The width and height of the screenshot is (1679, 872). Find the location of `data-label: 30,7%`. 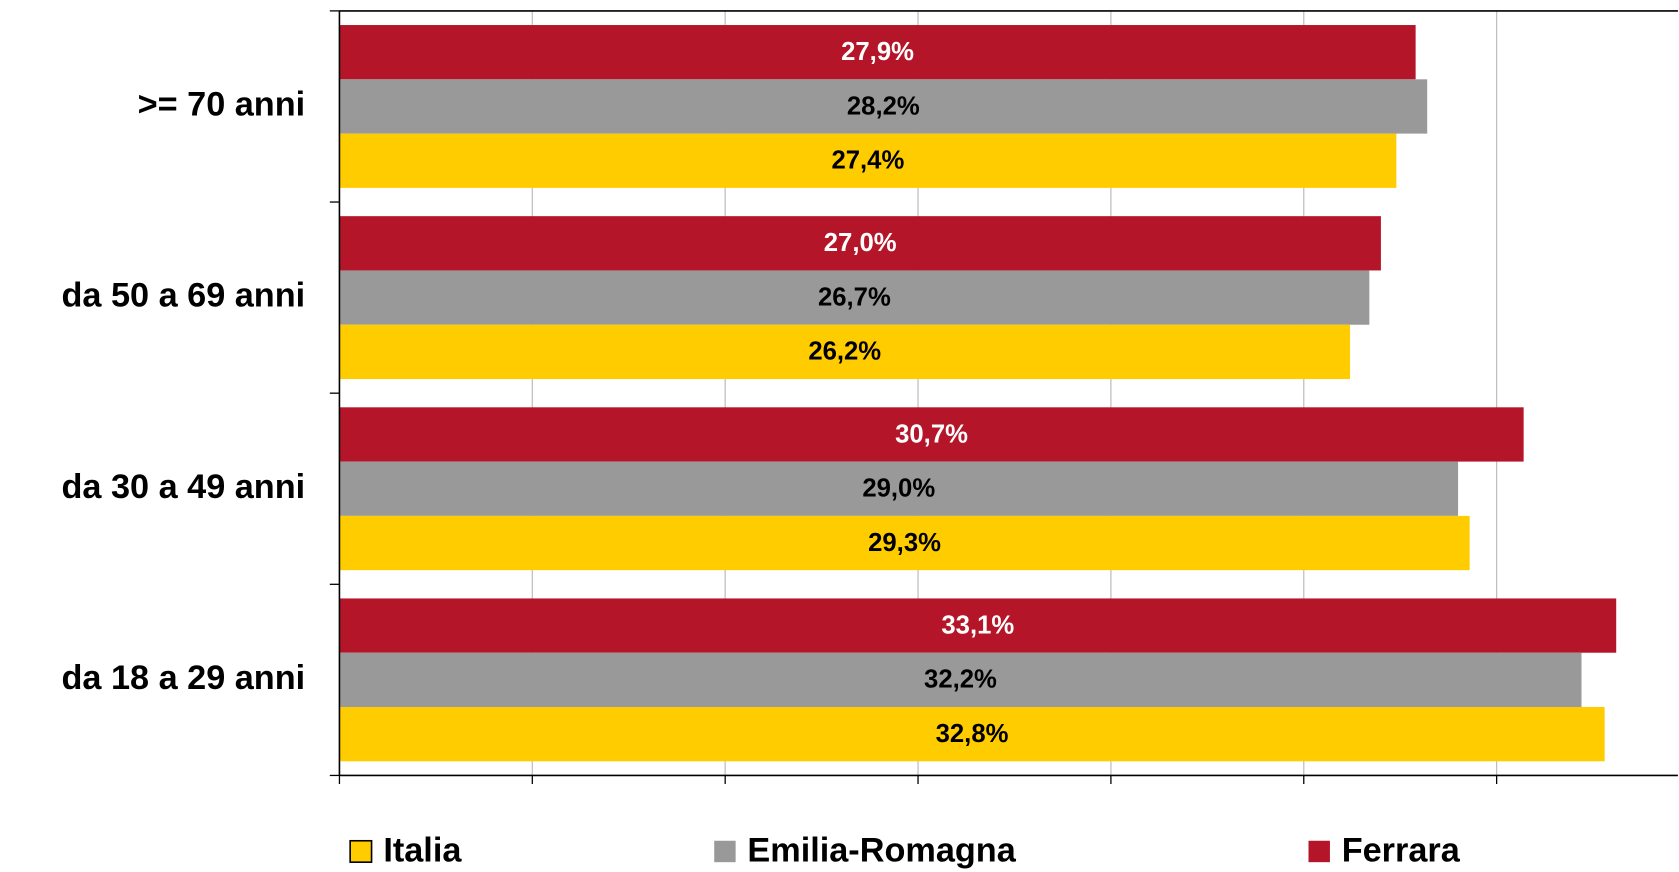

data-label: 30,7% is located at coordinates (931, 434).